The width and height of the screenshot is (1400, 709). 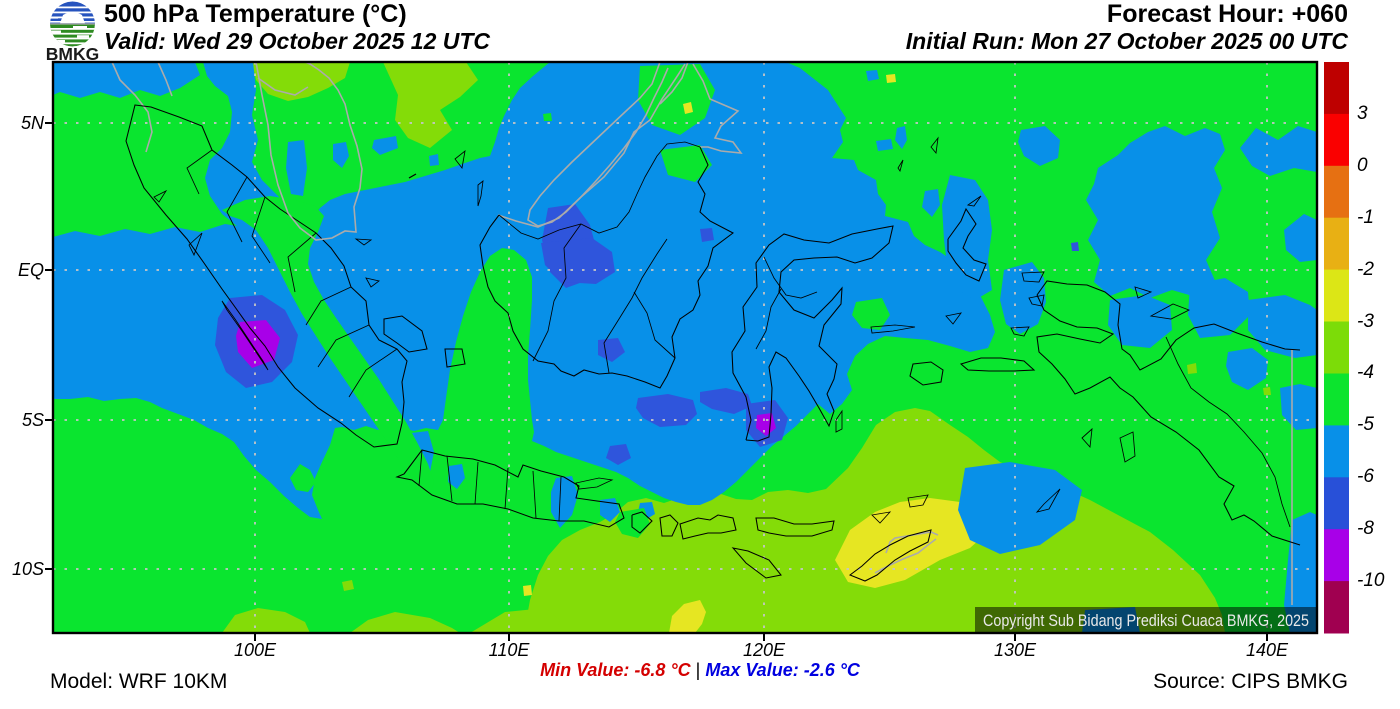 What do you see at coordinates (72, 53) in the screenshot?
I see `svg-text: BMKG` at bounding box center [72, 53].